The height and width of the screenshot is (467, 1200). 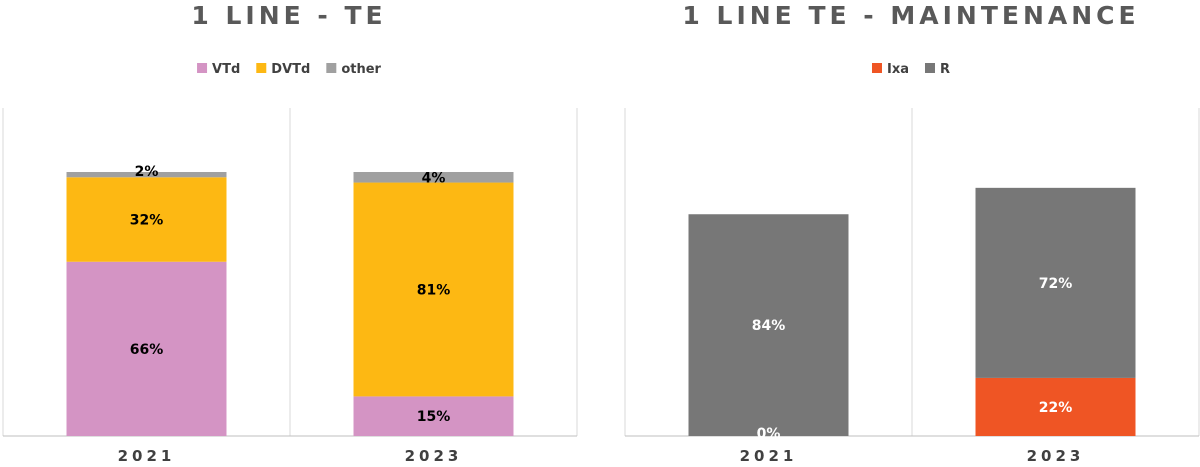 I want to click on bar-segment-r-2023, so click(x=1055, y=282).